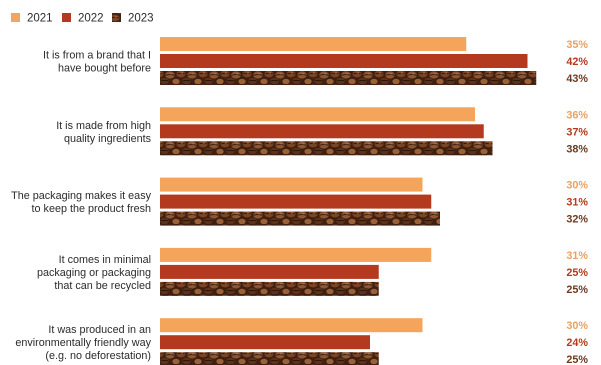 The height and width of the screenshot is (365, 601). What do you see at coordinates (577, 45) in the screenshot?
I see `value-label-group-1-2021: 35%` at bounding box center [577, 45].